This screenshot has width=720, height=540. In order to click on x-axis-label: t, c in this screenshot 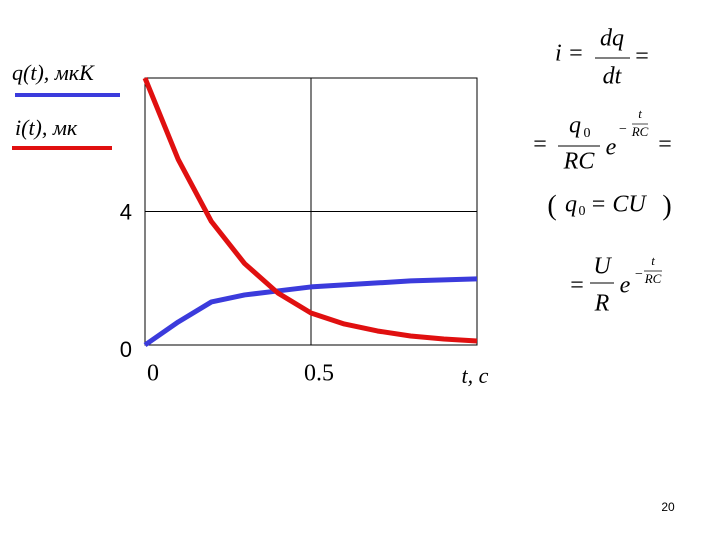, I will do `click(475, 375)`.